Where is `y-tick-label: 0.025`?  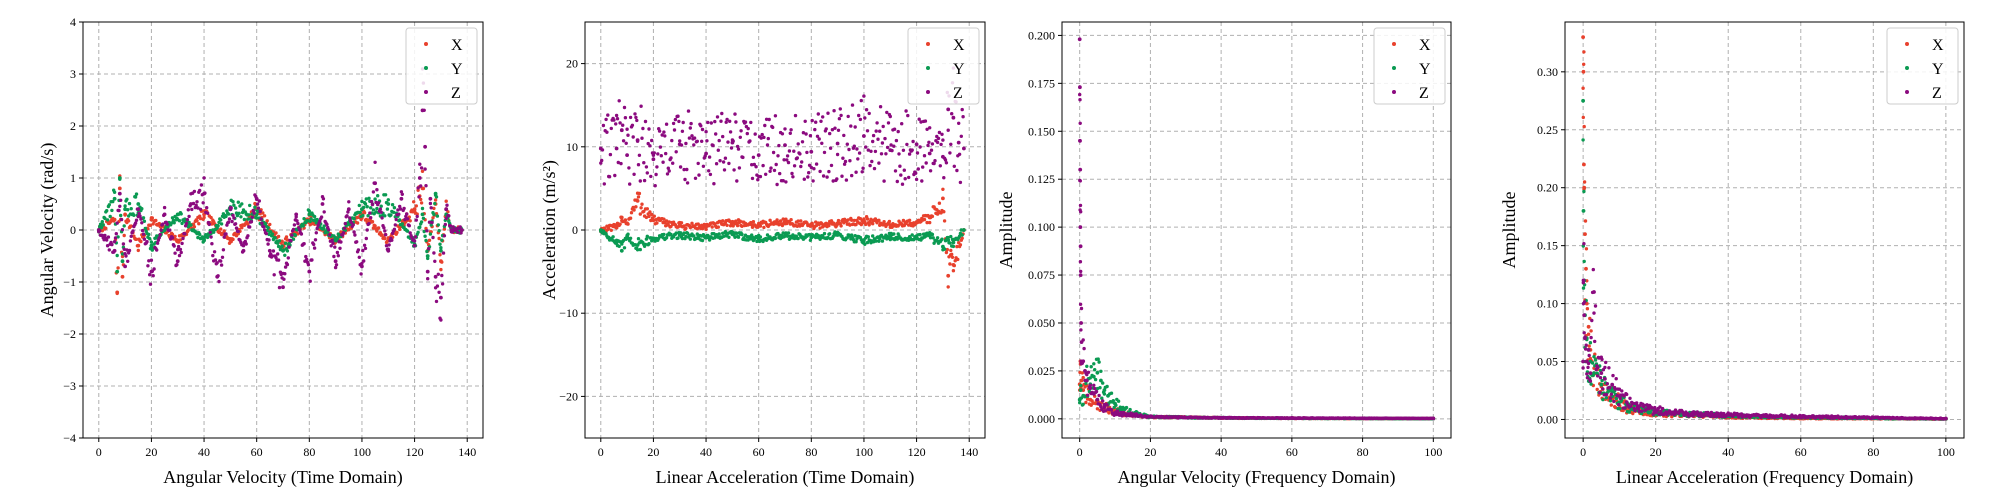
y-tick-label: 0.025 is located at coordinates (1041, 371).